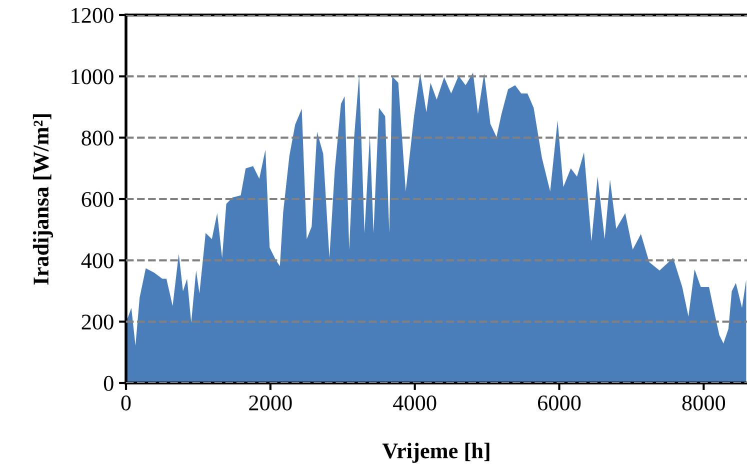  What do you see at coordinates (126, 402) in the screenshot?
I see `x-tick-label: 0` at bounding box center [126, 402].